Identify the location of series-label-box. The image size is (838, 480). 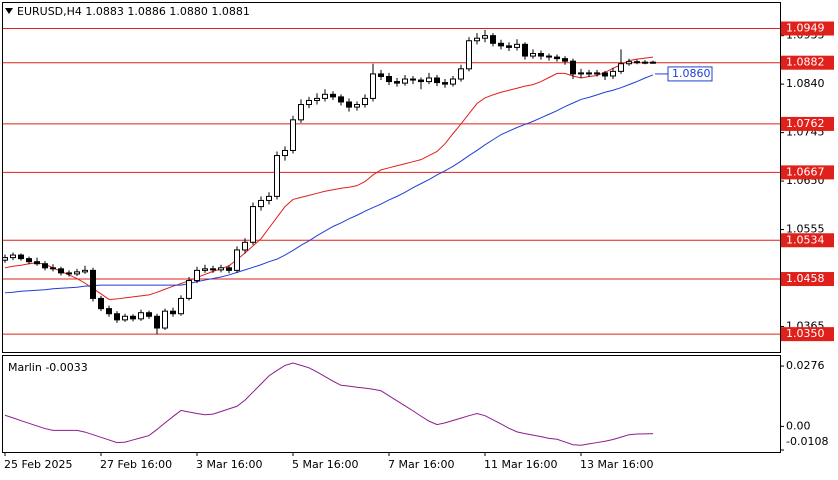
(690, 74).